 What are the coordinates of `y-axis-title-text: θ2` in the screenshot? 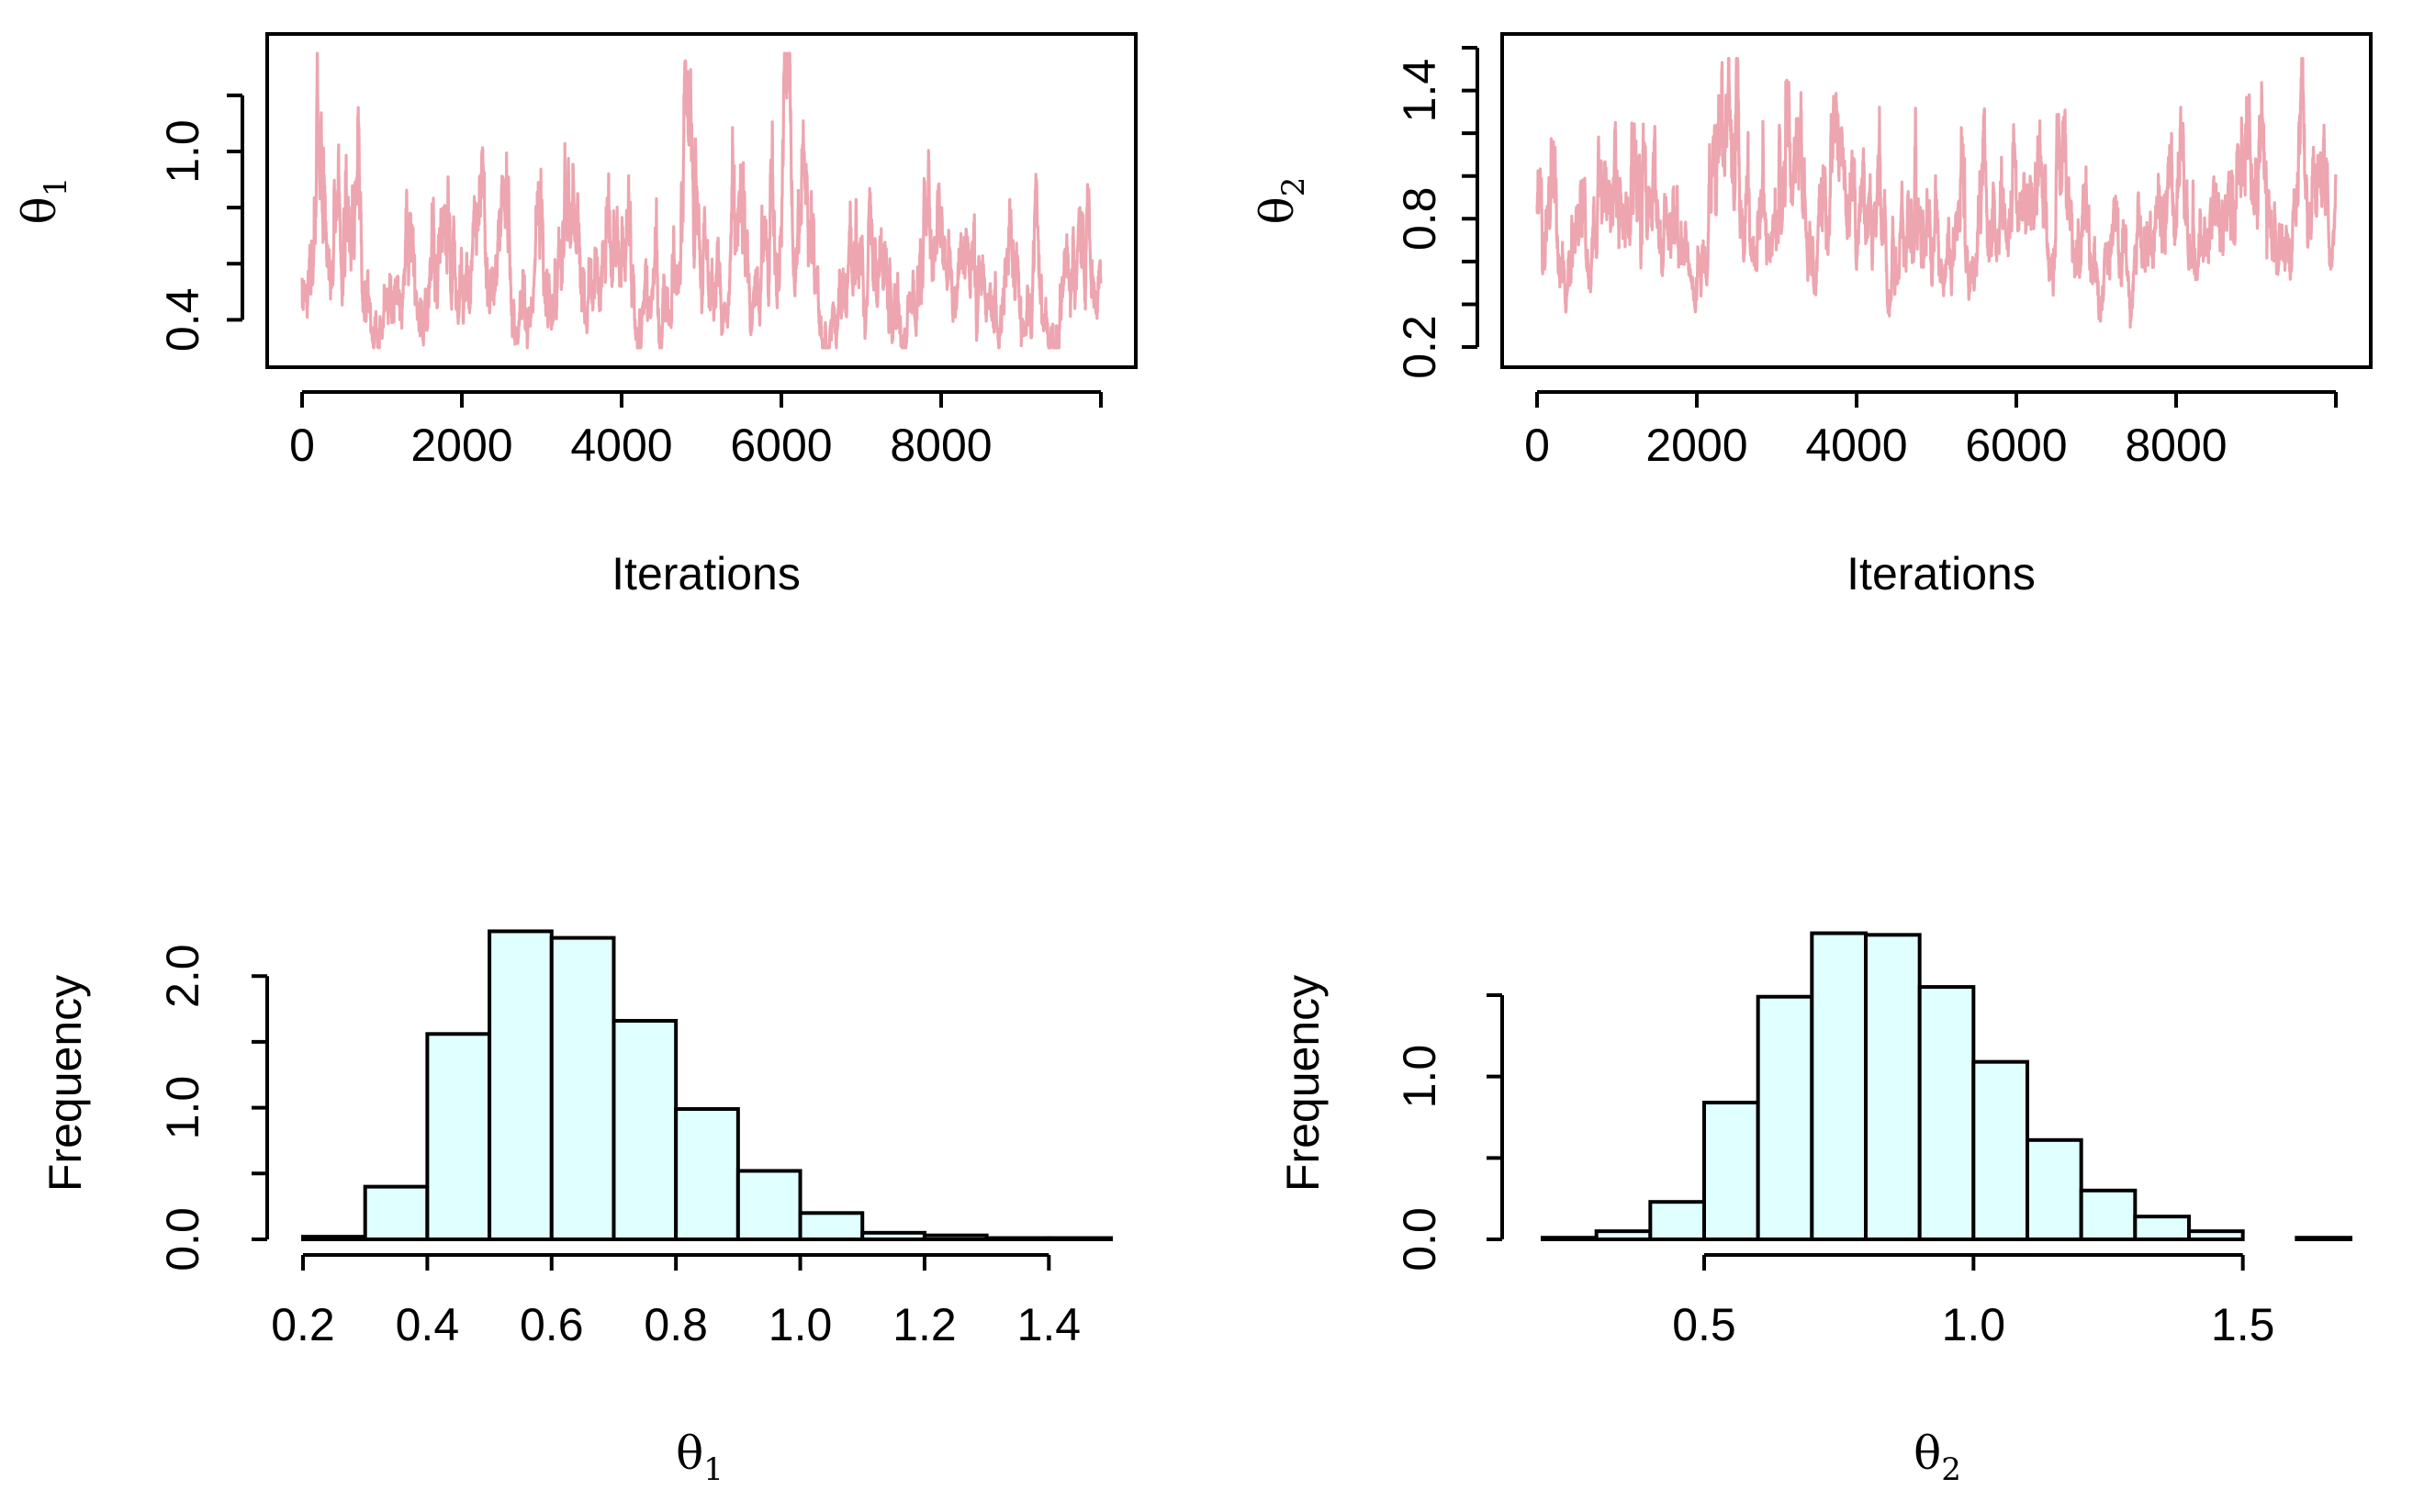 It's located at (1281, 201).